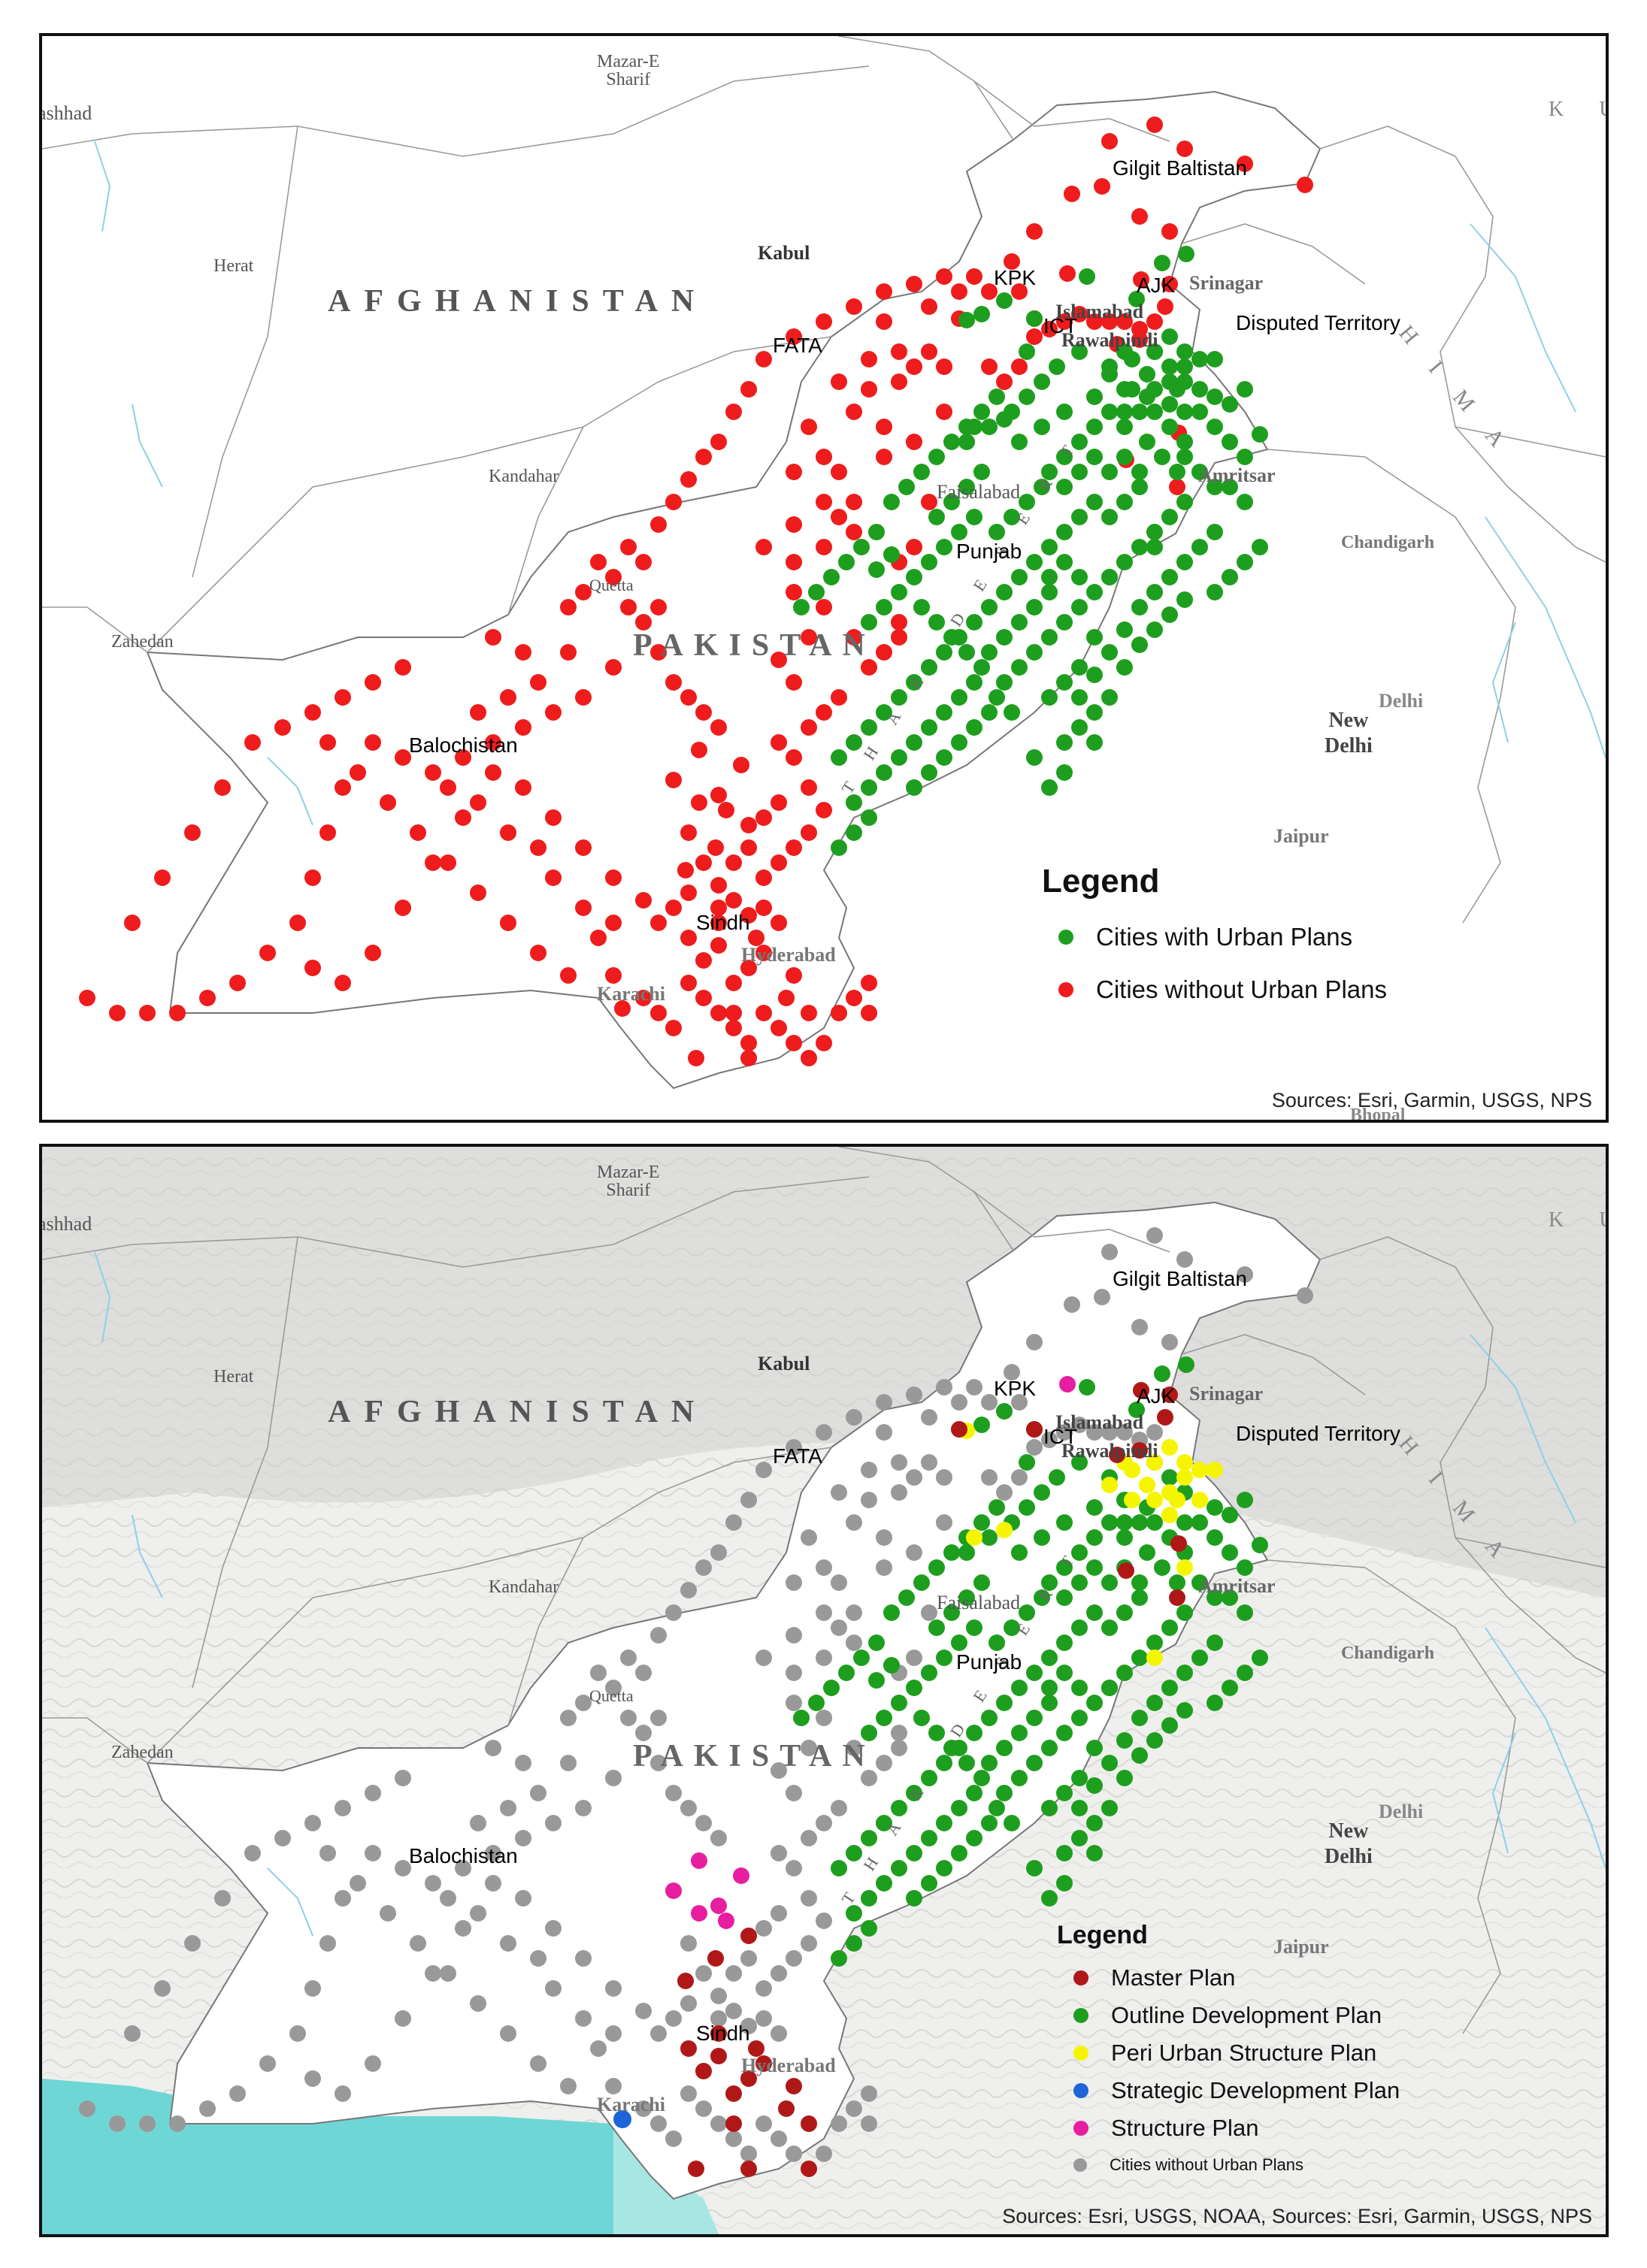 This screenshot has height=2268, width=1647. Describe the element at coordinates (1577, 1220) in the screenshot. I see `label-karakoram: K U` at that location.